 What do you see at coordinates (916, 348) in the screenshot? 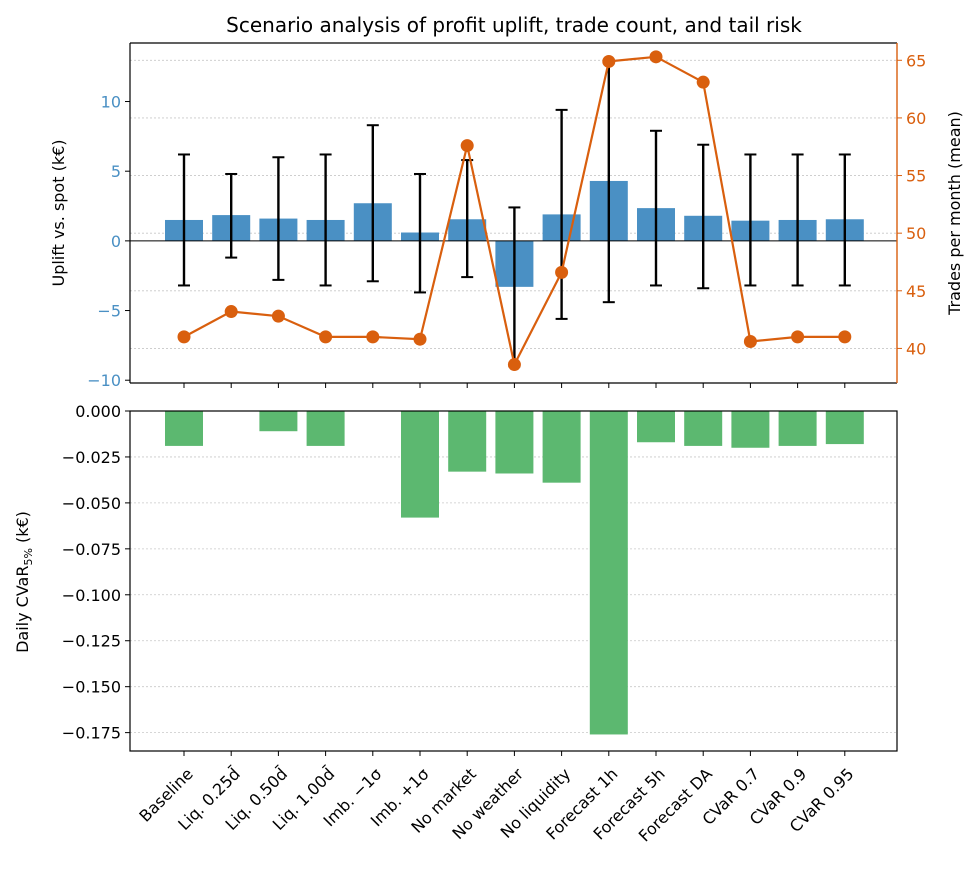
I see `trades-tick-label: 40` at bounding box center [916, 348].